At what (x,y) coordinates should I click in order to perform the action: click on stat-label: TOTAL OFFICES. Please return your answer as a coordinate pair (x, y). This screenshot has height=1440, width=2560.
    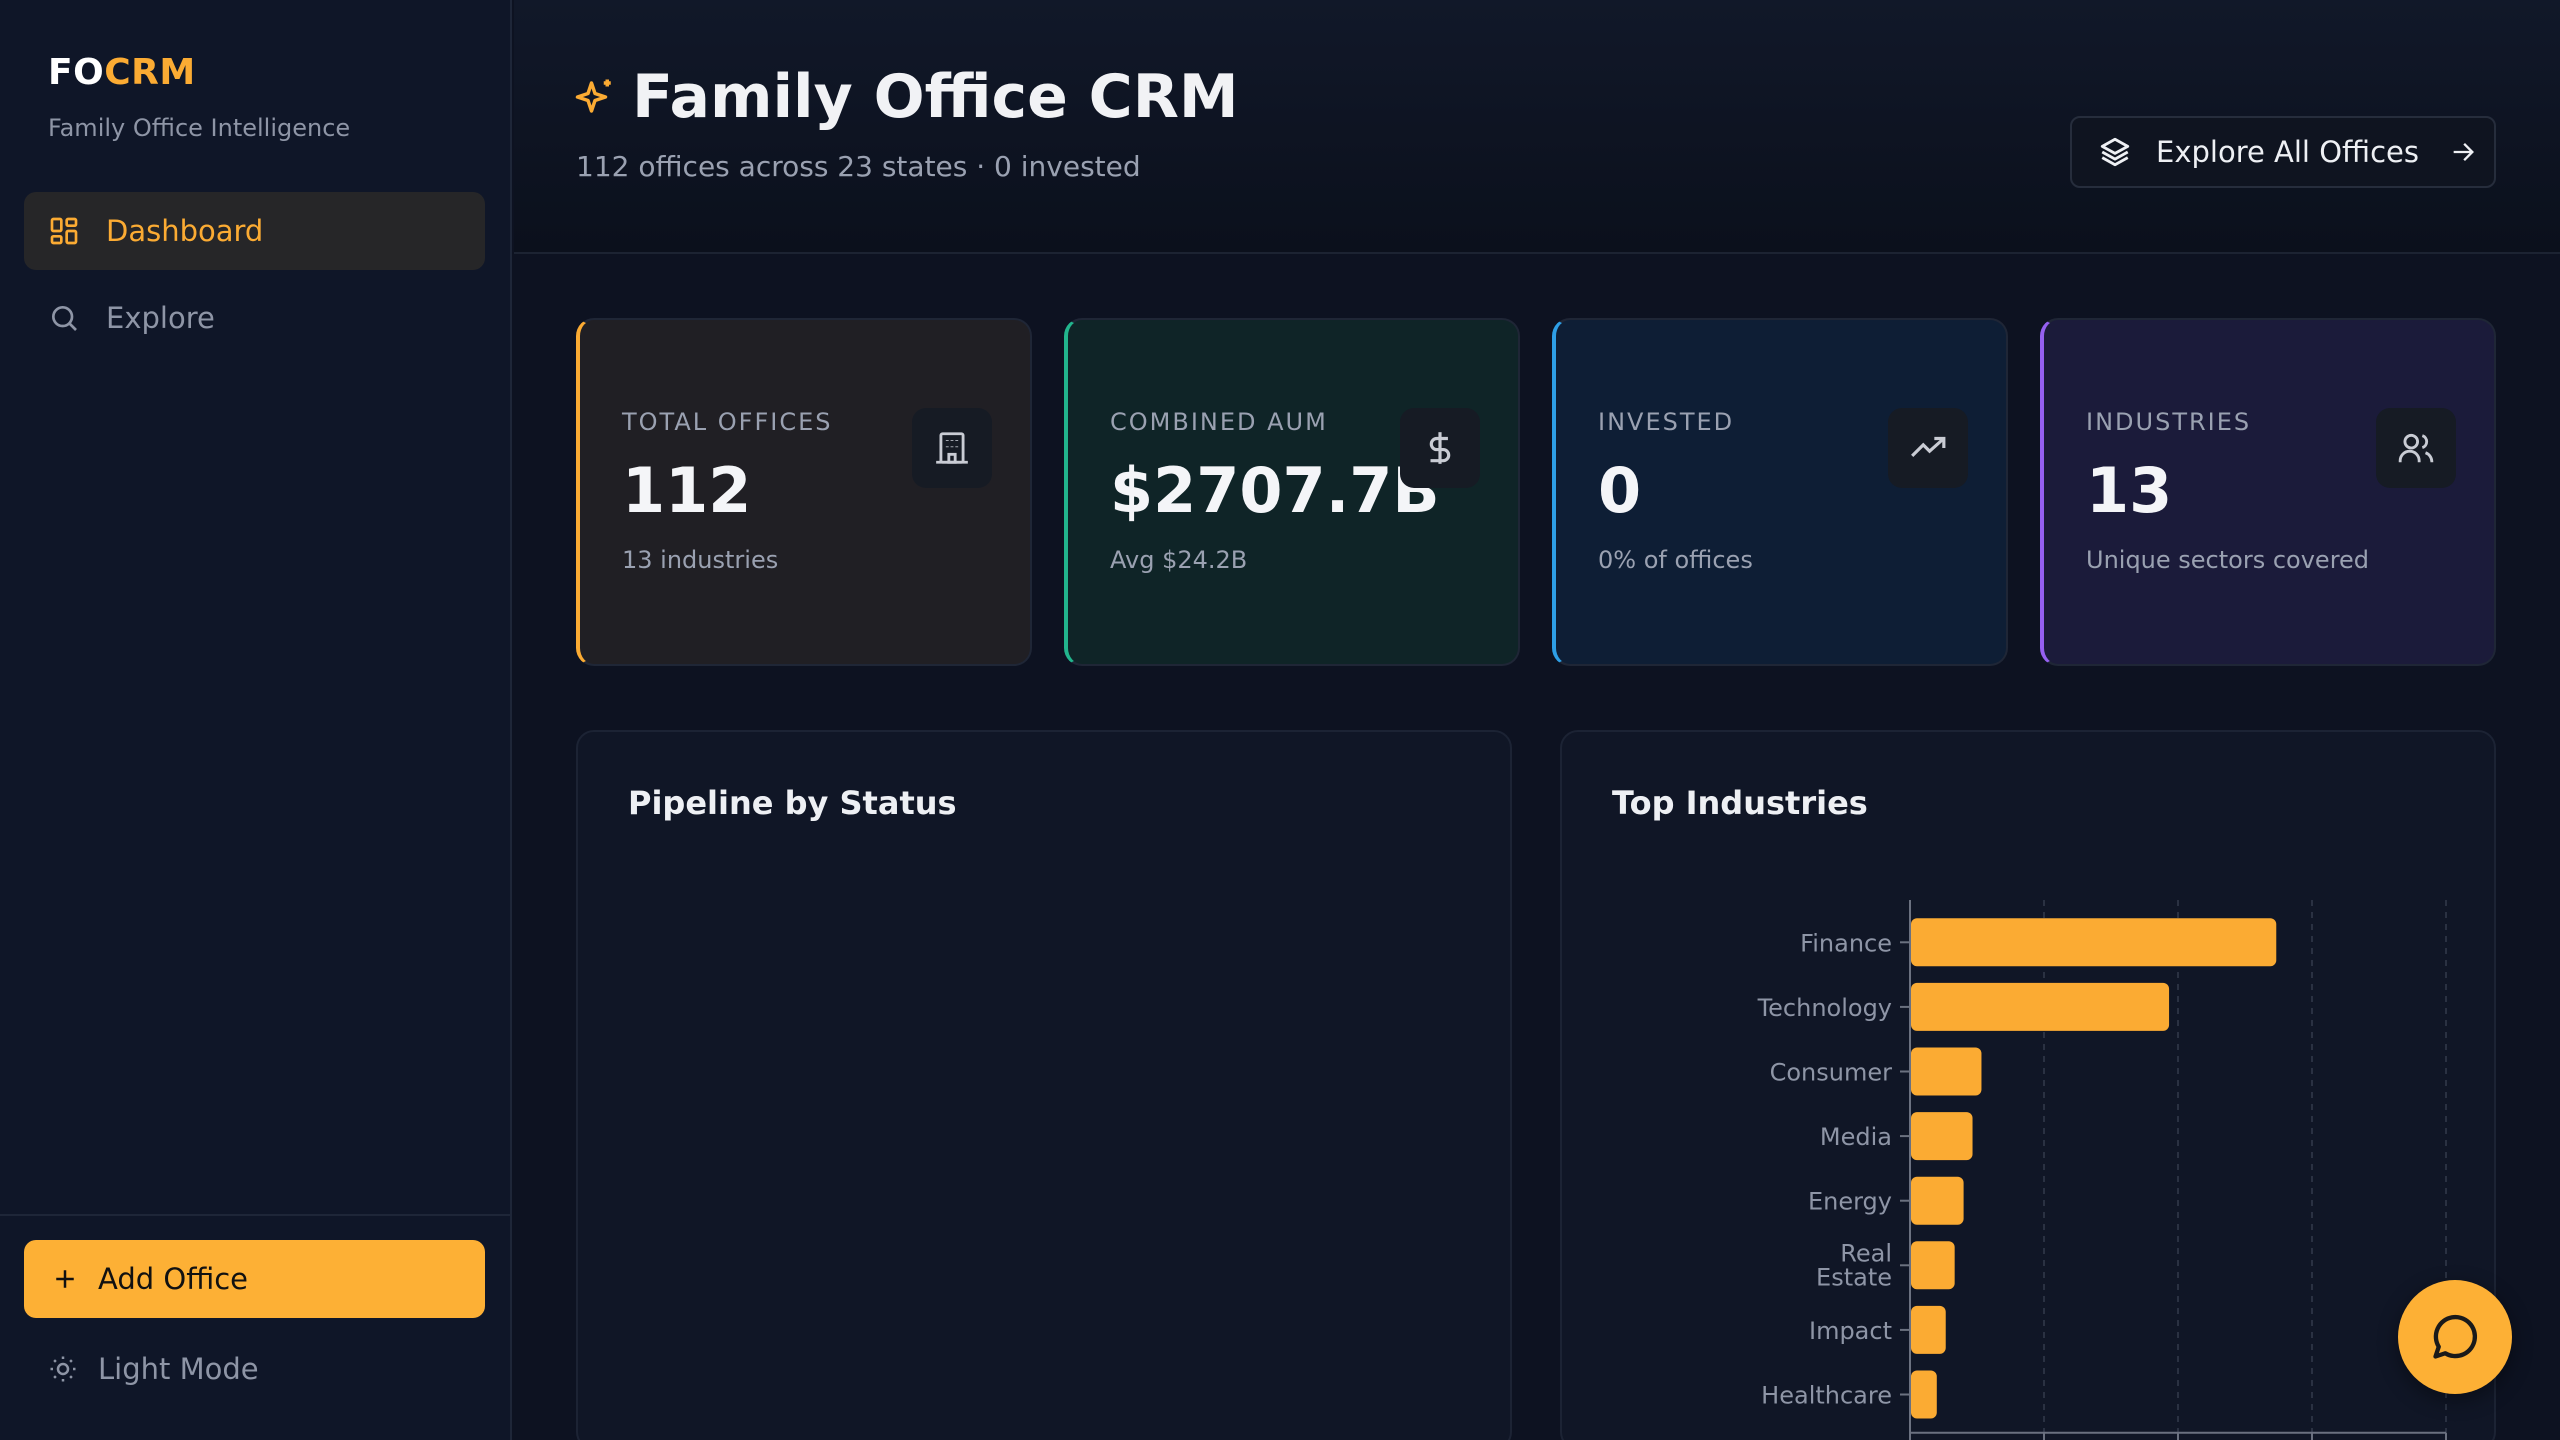
    Looking at the image, I should click on (727, 422).